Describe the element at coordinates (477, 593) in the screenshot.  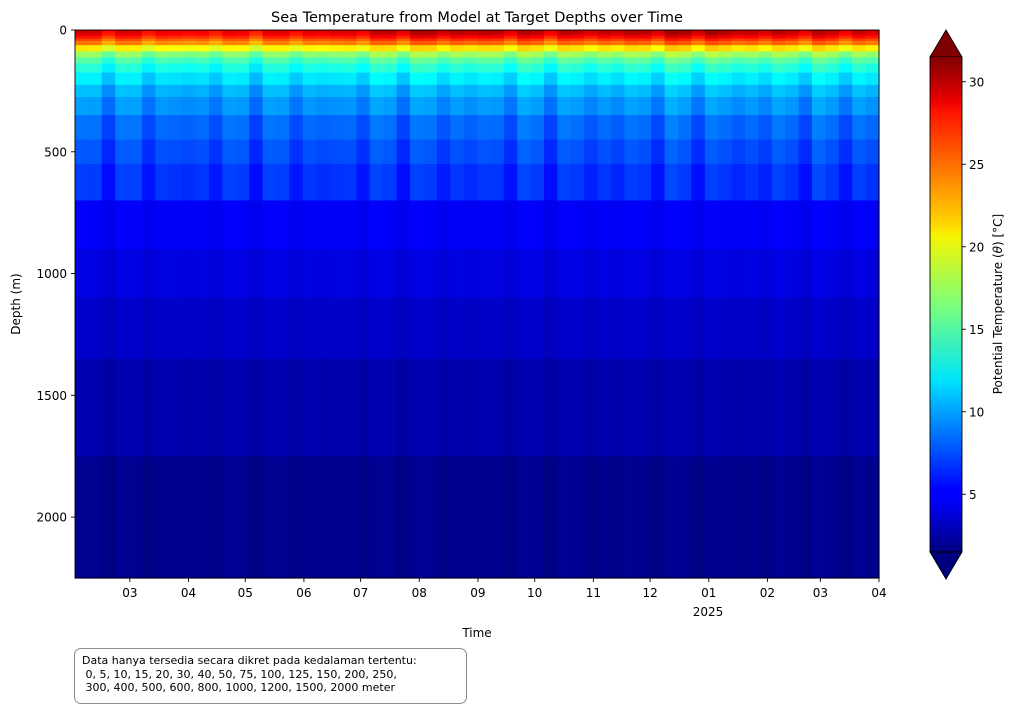
I see `x-tick-label: 09` at that location.